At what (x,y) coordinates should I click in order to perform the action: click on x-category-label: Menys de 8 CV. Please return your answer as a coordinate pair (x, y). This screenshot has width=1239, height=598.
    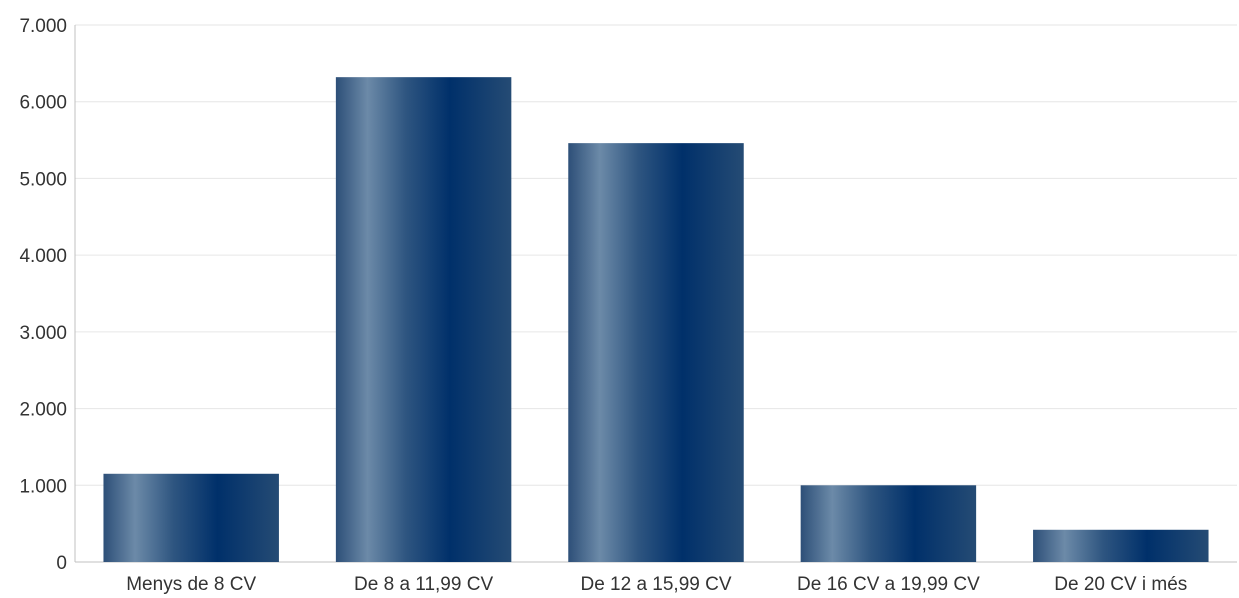
    Looking at the image, I should click on (191, 584).